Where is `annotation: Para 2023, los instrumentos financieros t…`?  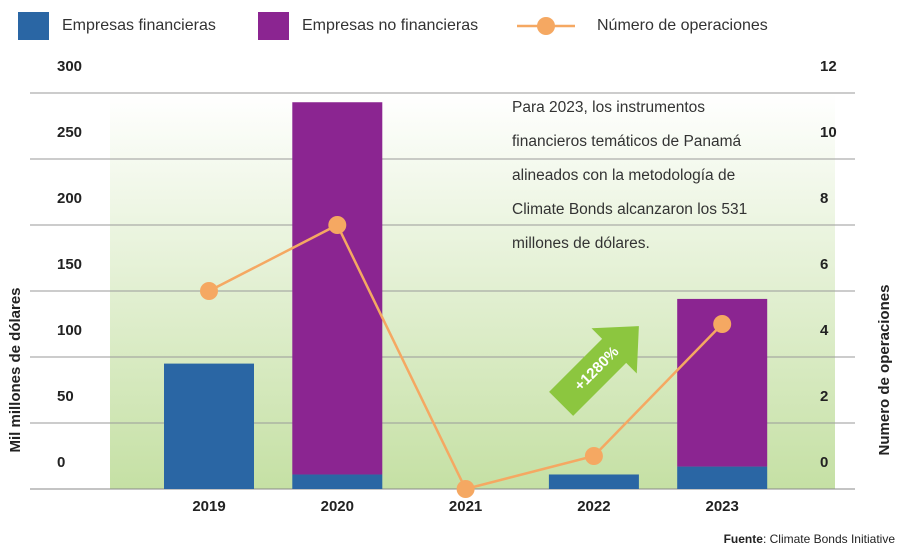 annotation: Para 2023, los instrumentos financieros t… is located at coordinates (629, 175).